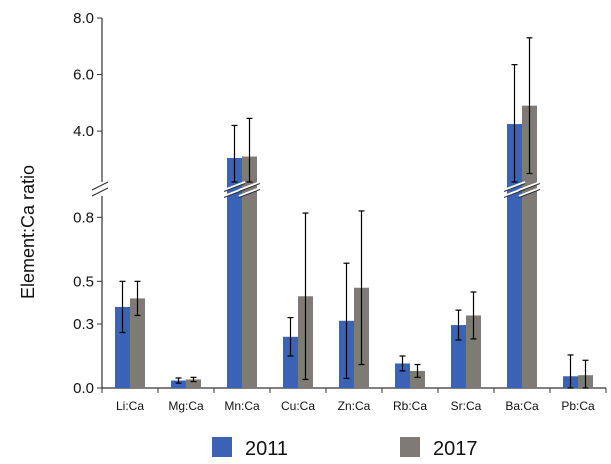  I want to click on y-axis-label: Element:Ca ratio, so click(28, 232).